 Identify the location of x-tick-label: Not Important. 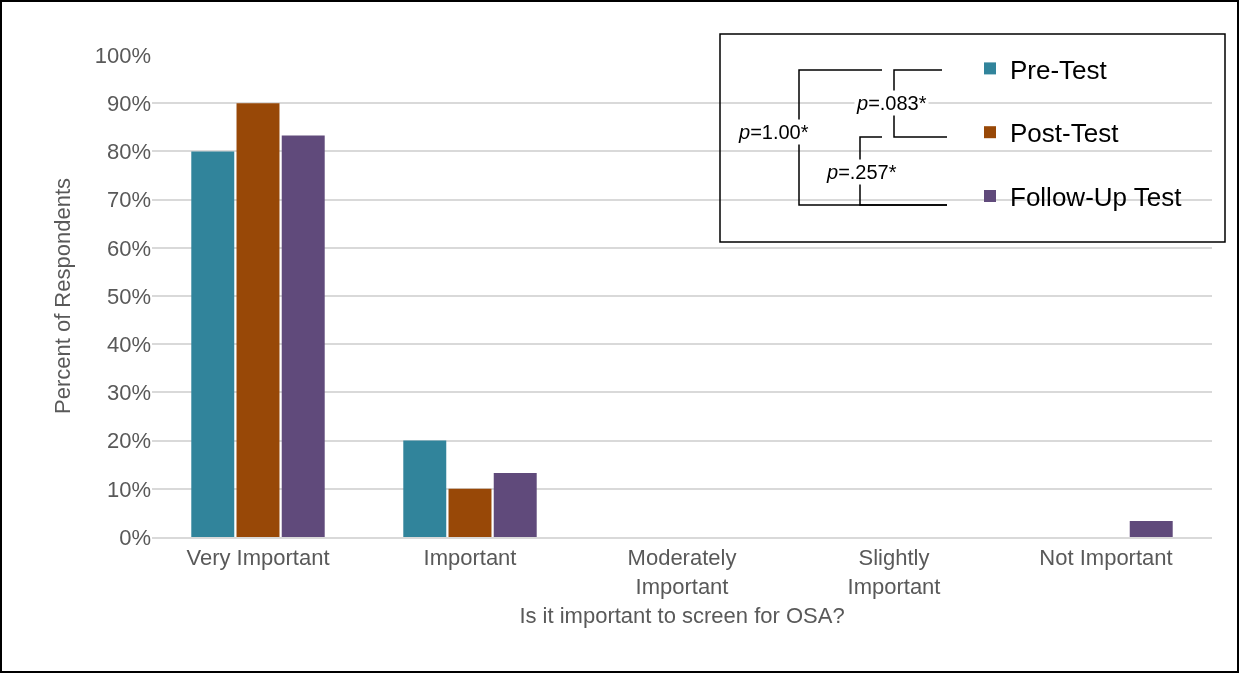
(1106, 558).